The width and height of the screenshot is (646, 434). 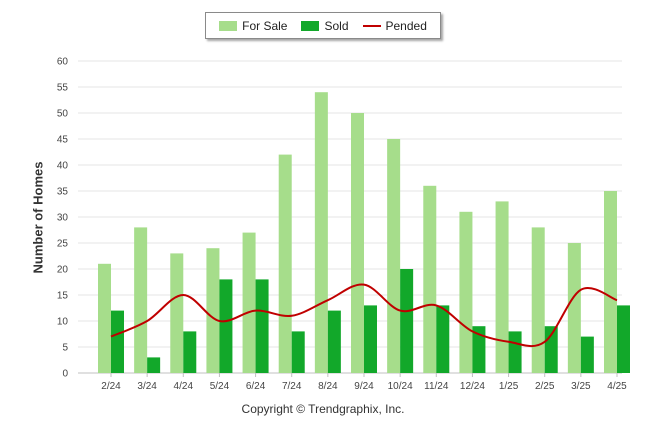 What do you see at coordinates (111, 386) in the screenshot?
I see `x-tick-label: 2/24` at bounding box center [111, 386].